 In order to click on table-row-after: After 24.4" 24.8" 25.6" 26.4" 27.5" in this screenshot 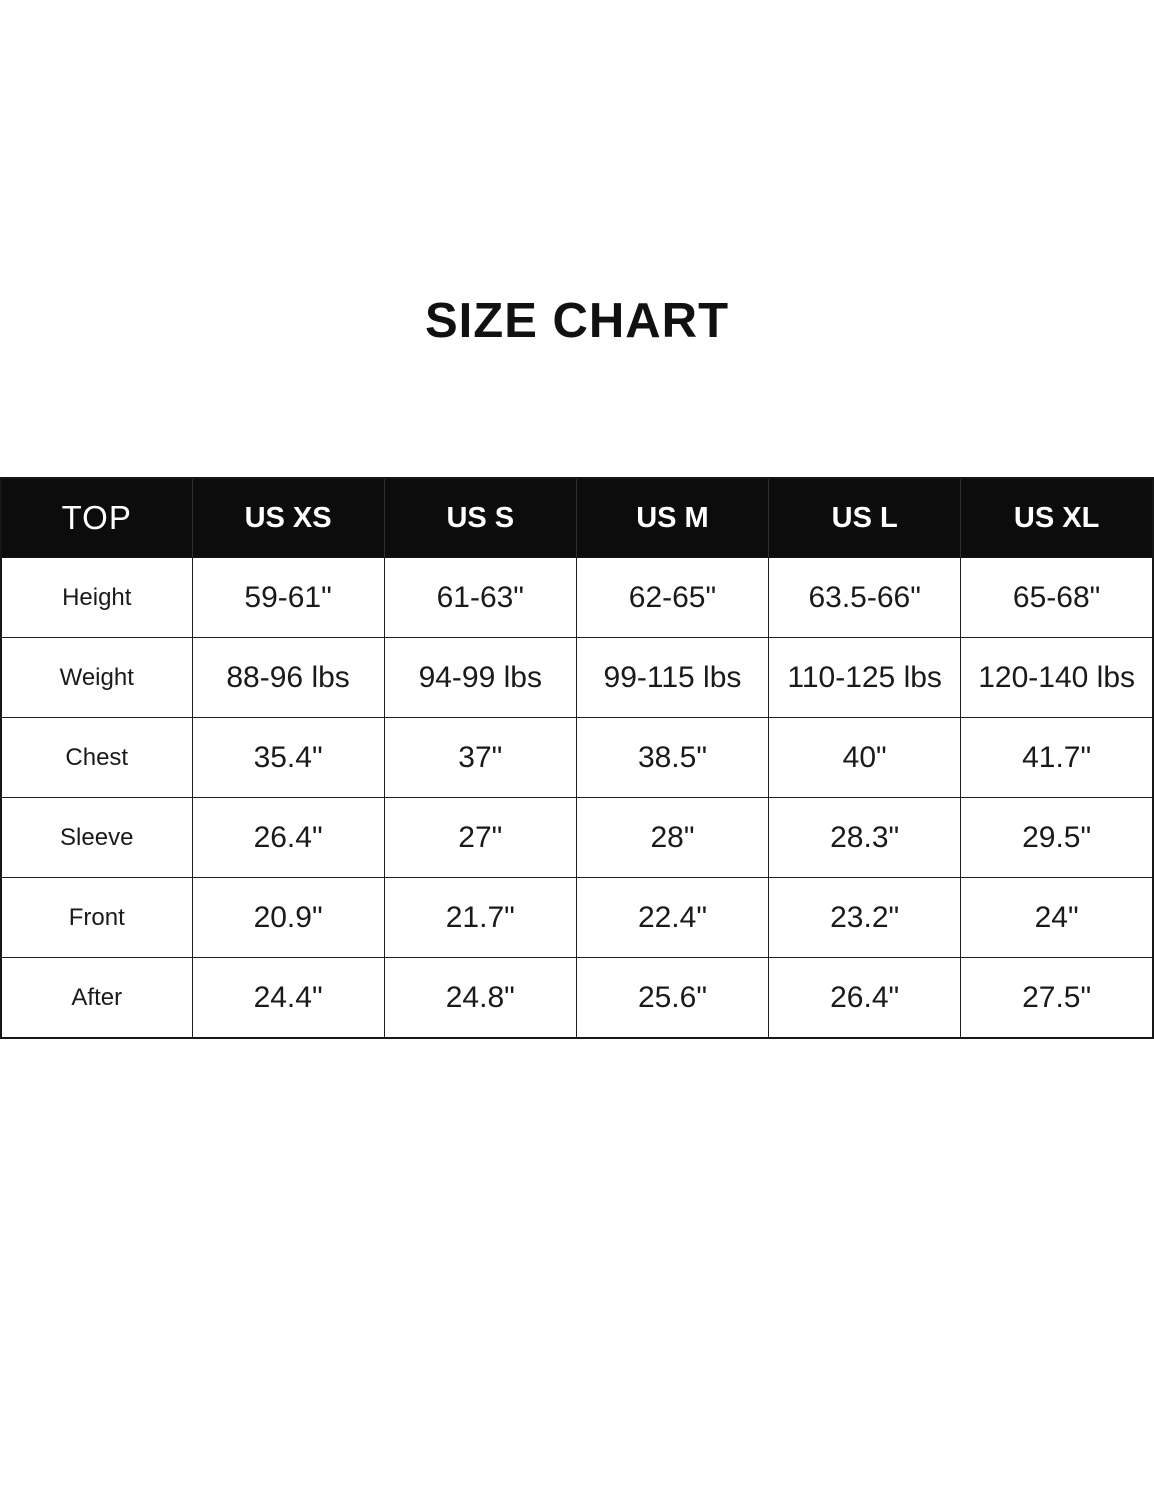, I will do `click(577, 998)`.